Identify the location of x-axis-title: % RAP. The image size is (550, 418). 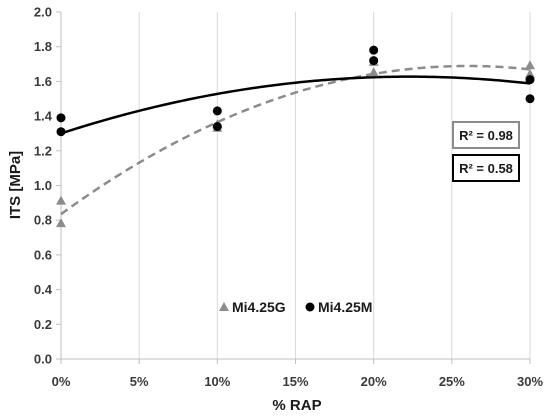
(296, 405).